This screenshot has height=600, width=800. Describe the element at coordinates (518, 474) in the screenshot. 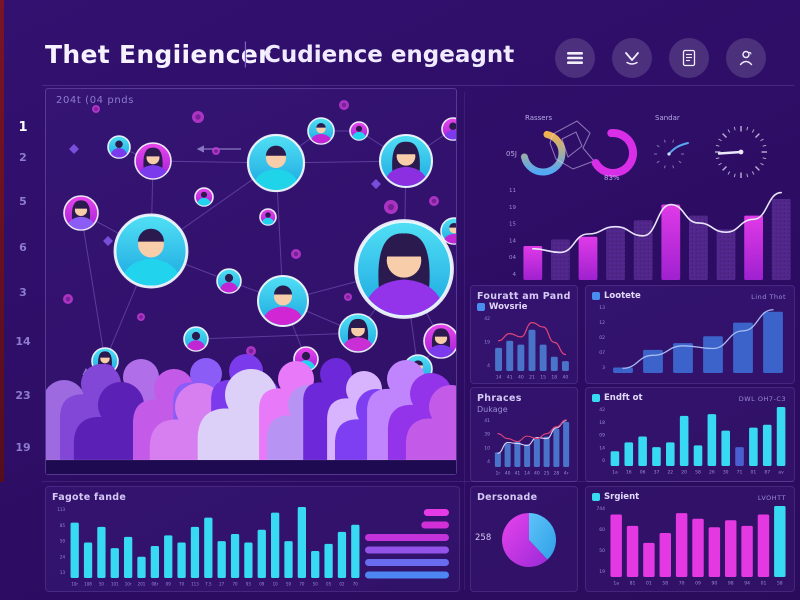

I see `svg-text: 41` at that location.